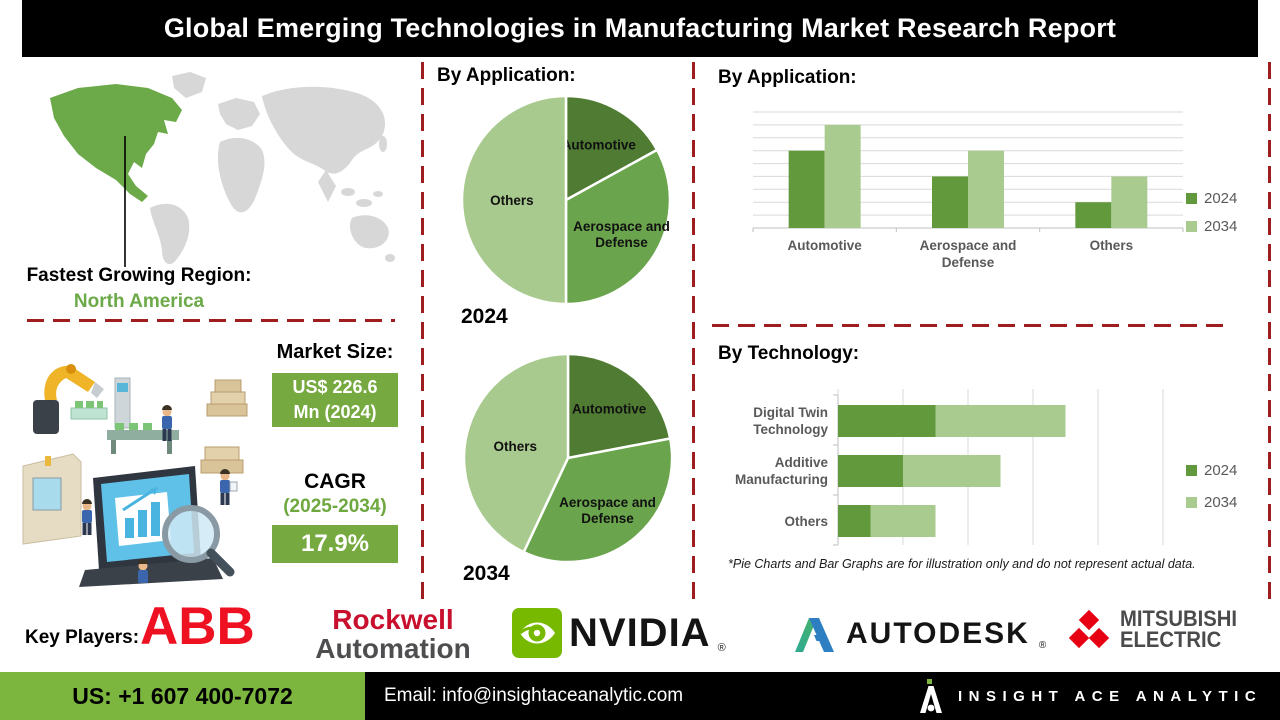 The height and width of the screenshot is (720, 1280). Describe the element at coordinates (484, 316) in the screenshot. I see `pie-2024-year: 2024` at that location.